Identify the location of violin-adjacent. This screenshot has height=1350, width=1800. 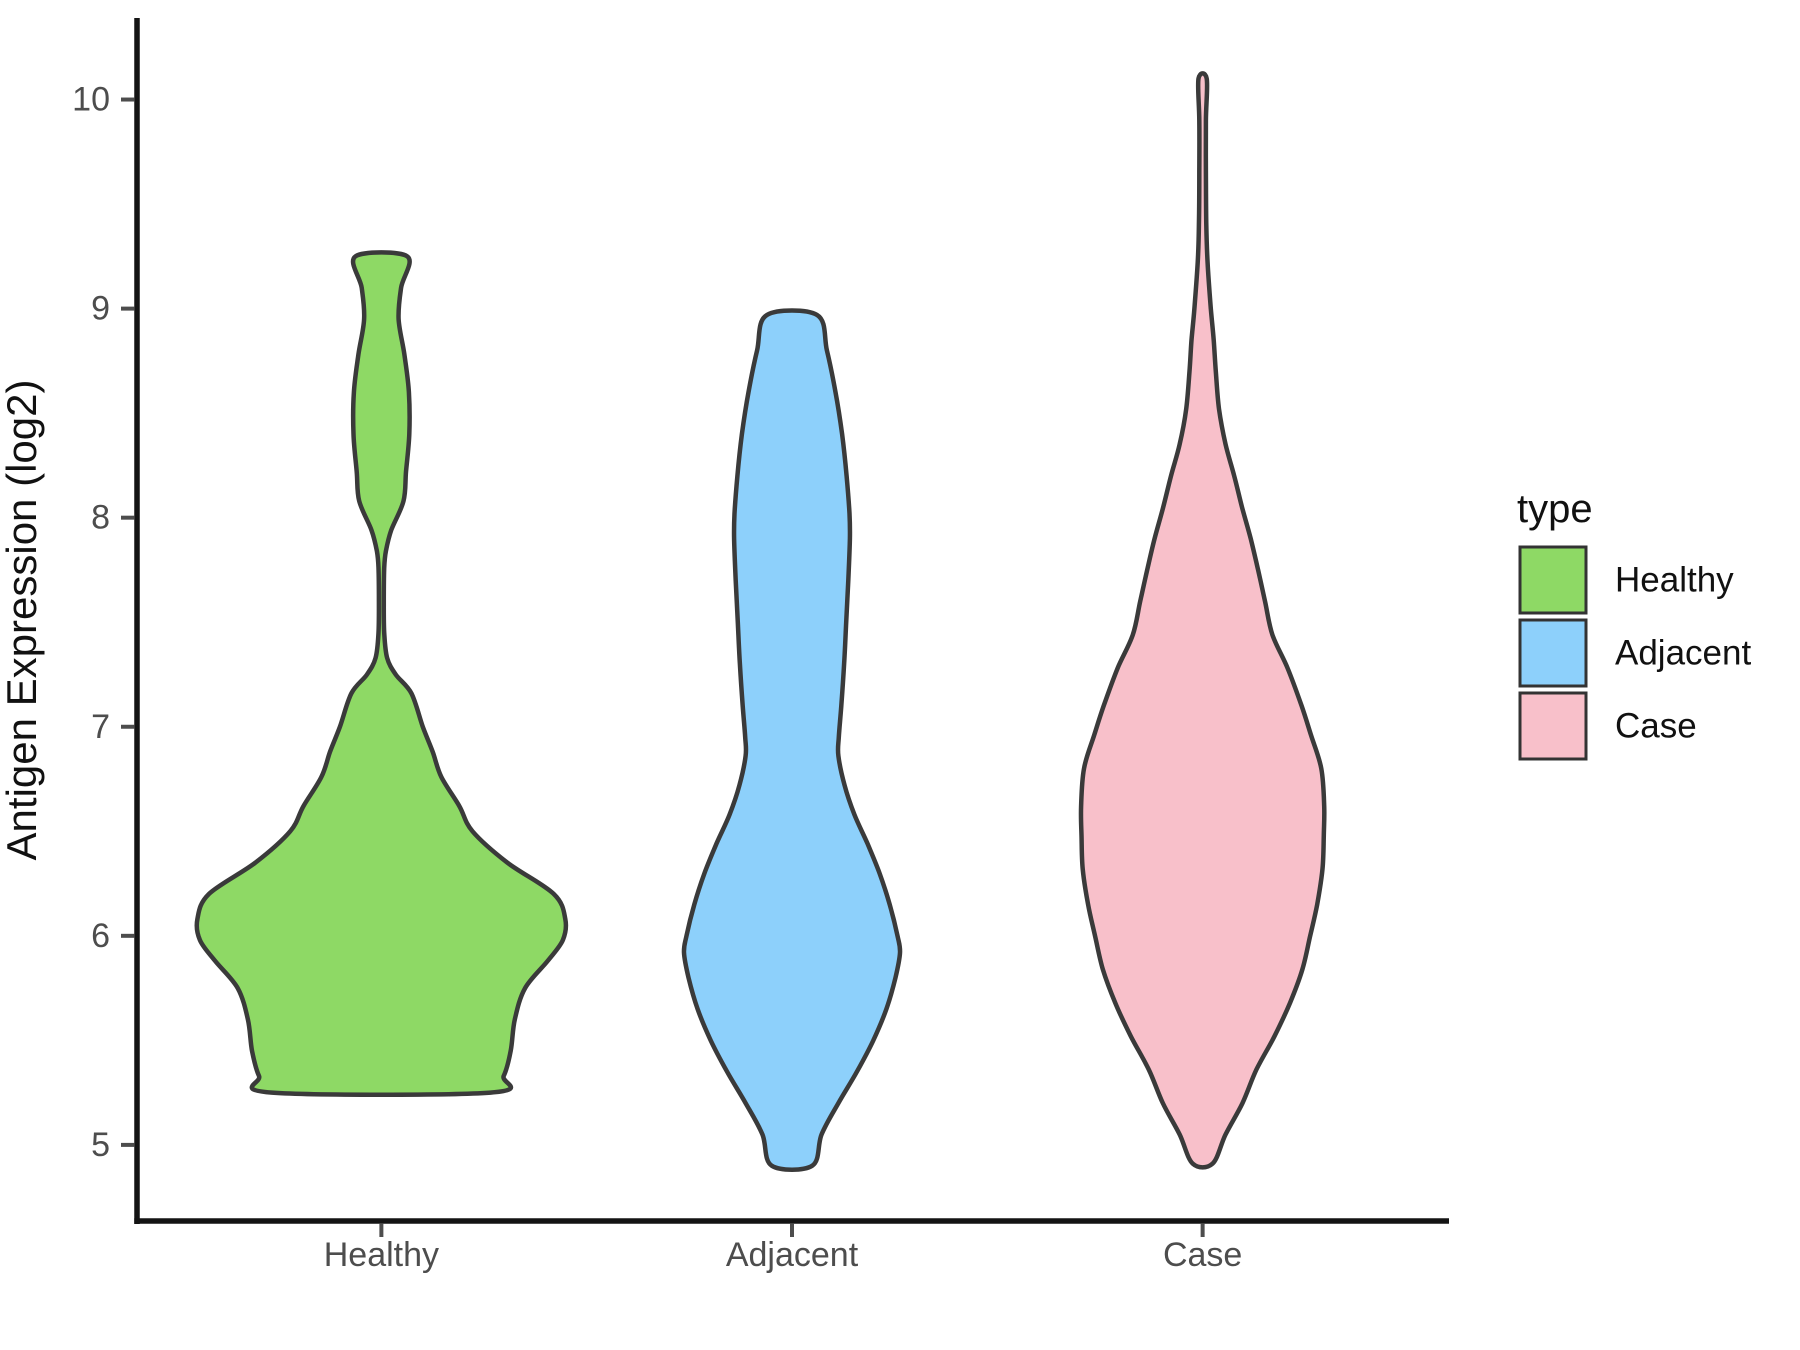
(792, 740).